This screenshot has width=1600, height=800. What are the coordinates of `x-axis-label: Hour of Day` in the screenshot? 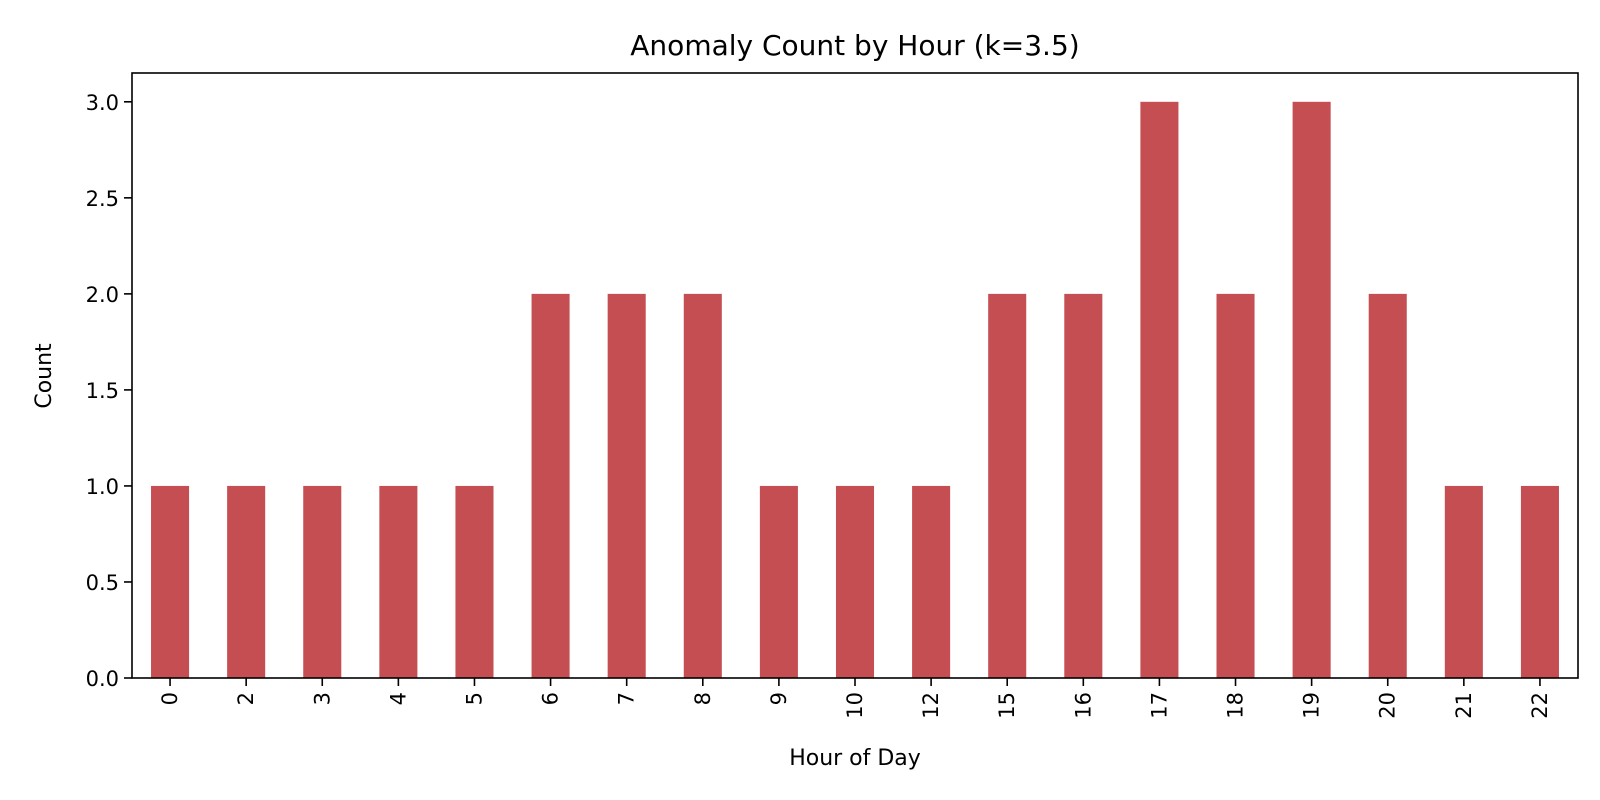 It's located at (855, 758).